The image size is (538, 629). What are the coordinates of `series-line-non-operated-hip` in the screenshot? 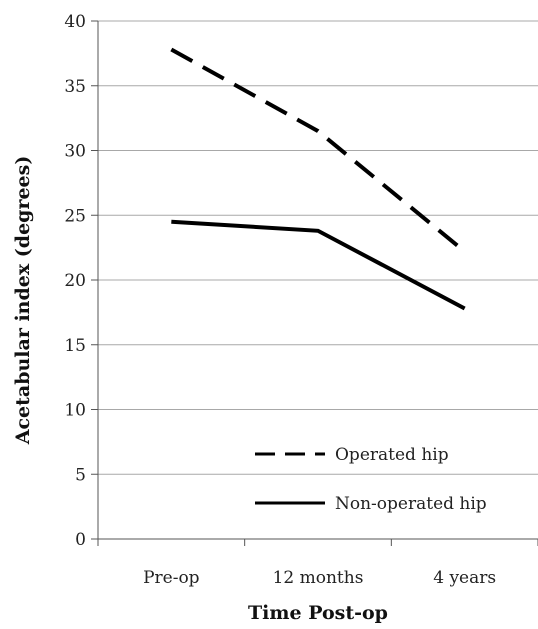 It's located at (318, 265).